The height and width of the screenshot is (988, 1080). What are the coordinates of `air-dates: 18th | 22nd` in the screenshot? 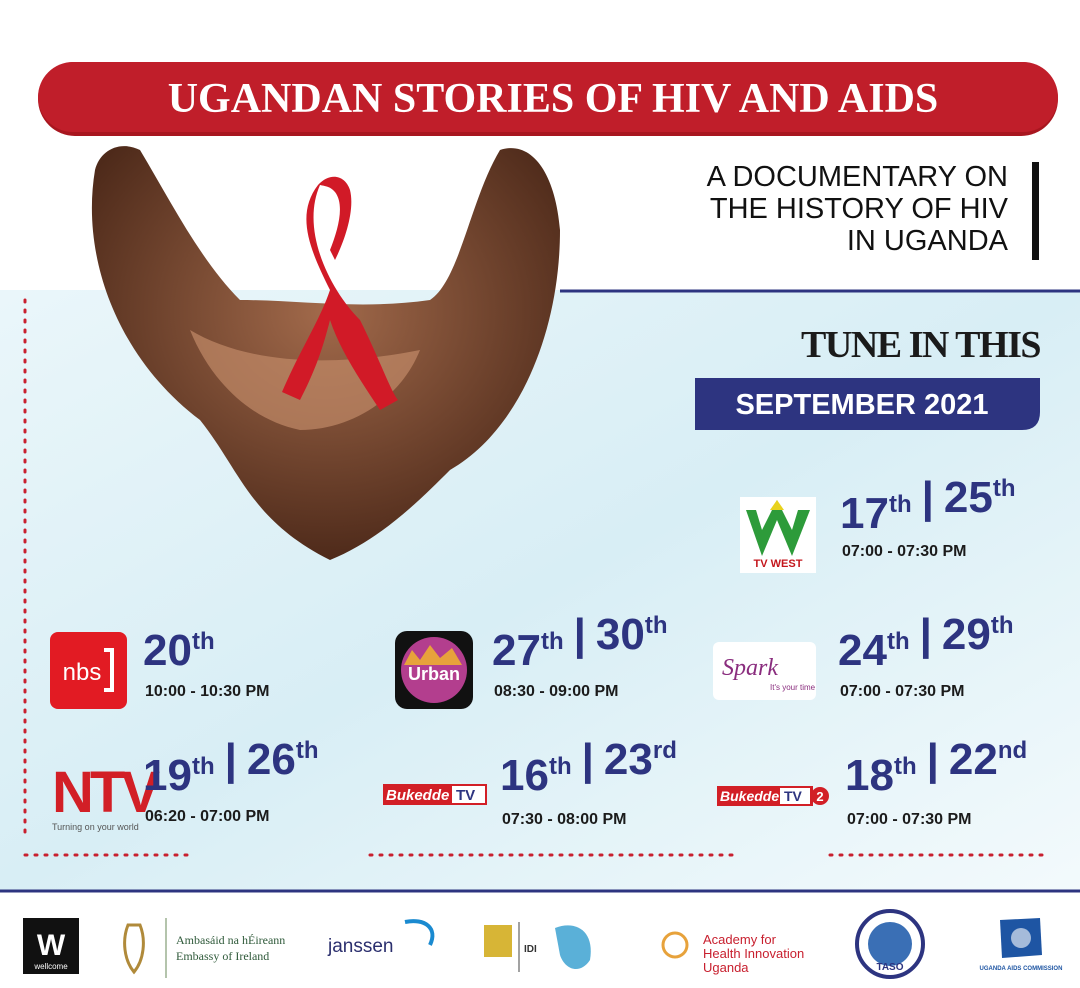 It's located at (936, 767).